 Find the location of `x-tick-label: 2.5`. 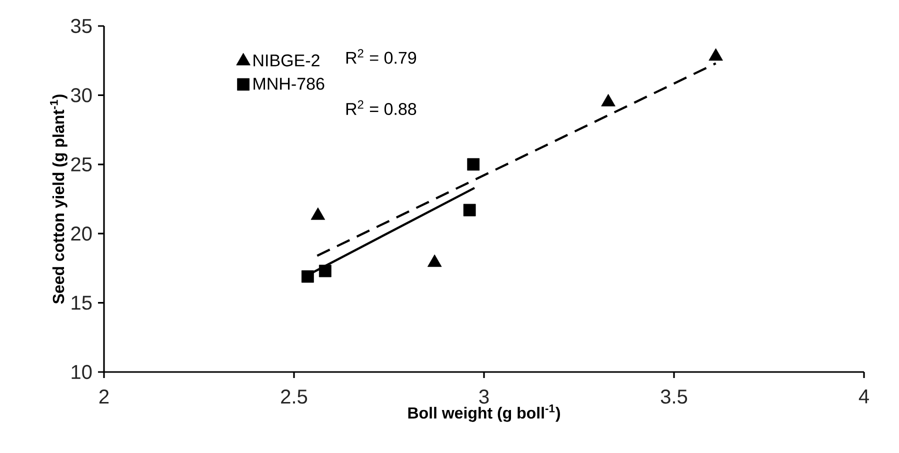

x-tick-label: 2.5 is located at coordinates (294, 397).